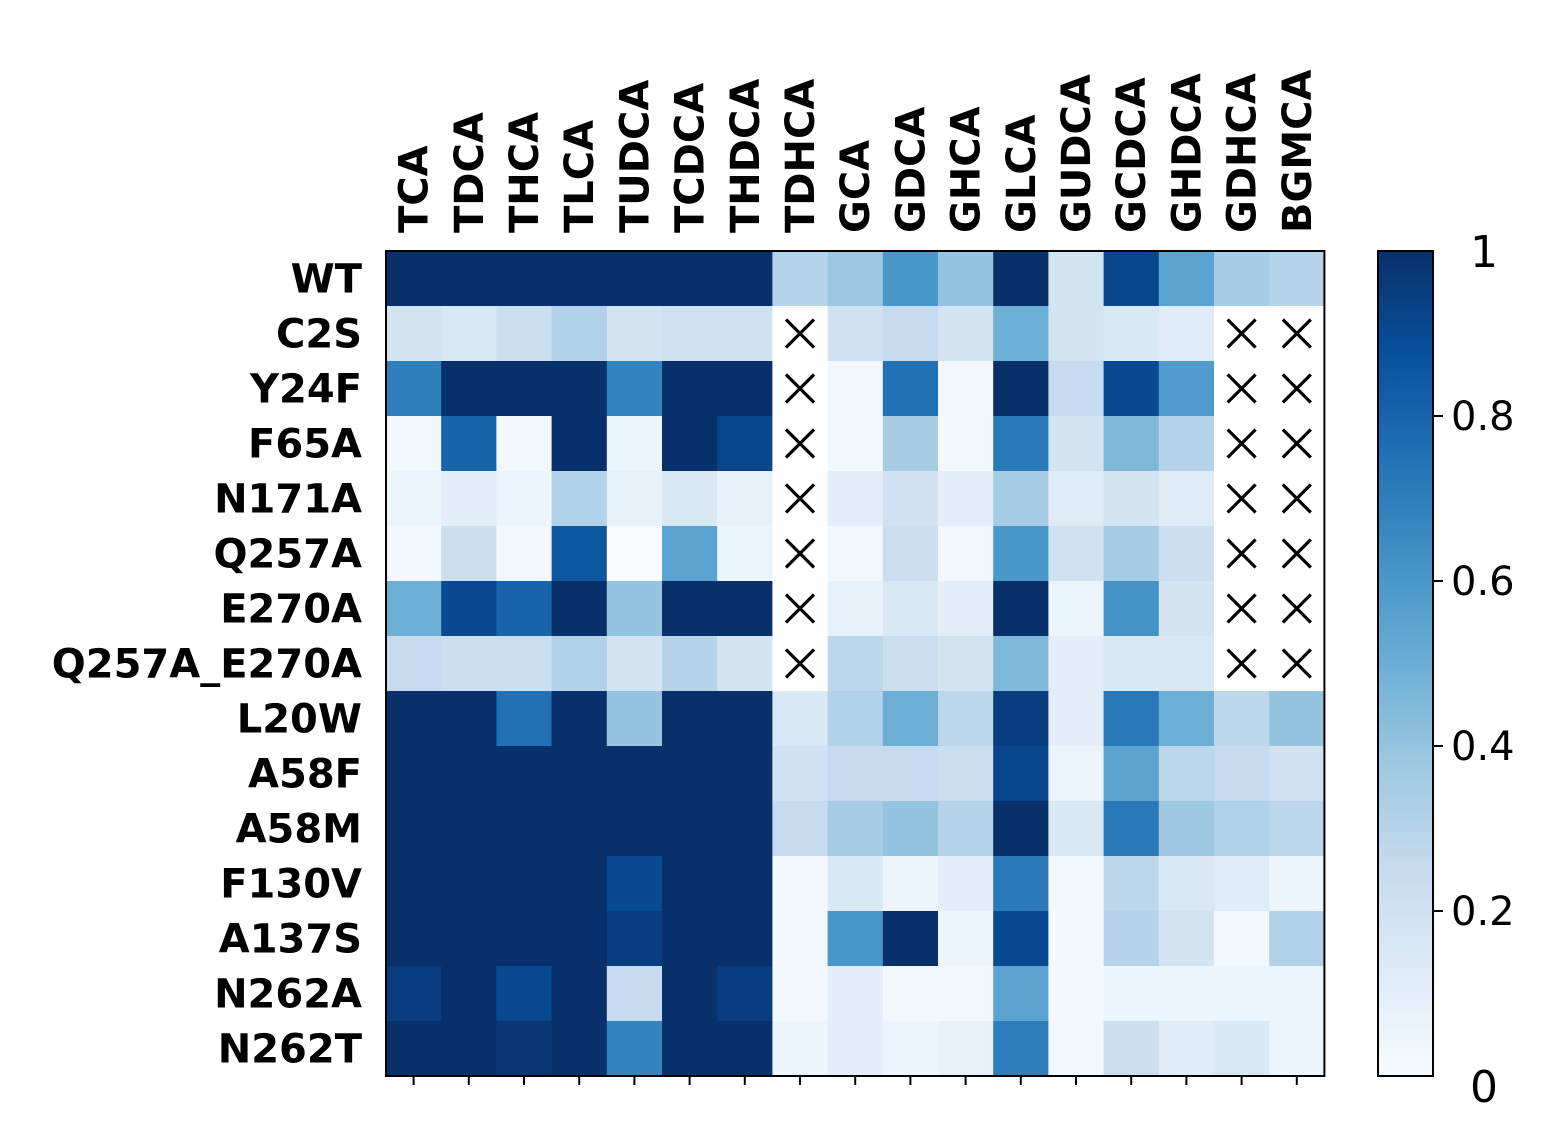  Describe the element at coordinates (1483, 912) in the screenshot. I see `colorbar-tick-label: 0.2` at that location.